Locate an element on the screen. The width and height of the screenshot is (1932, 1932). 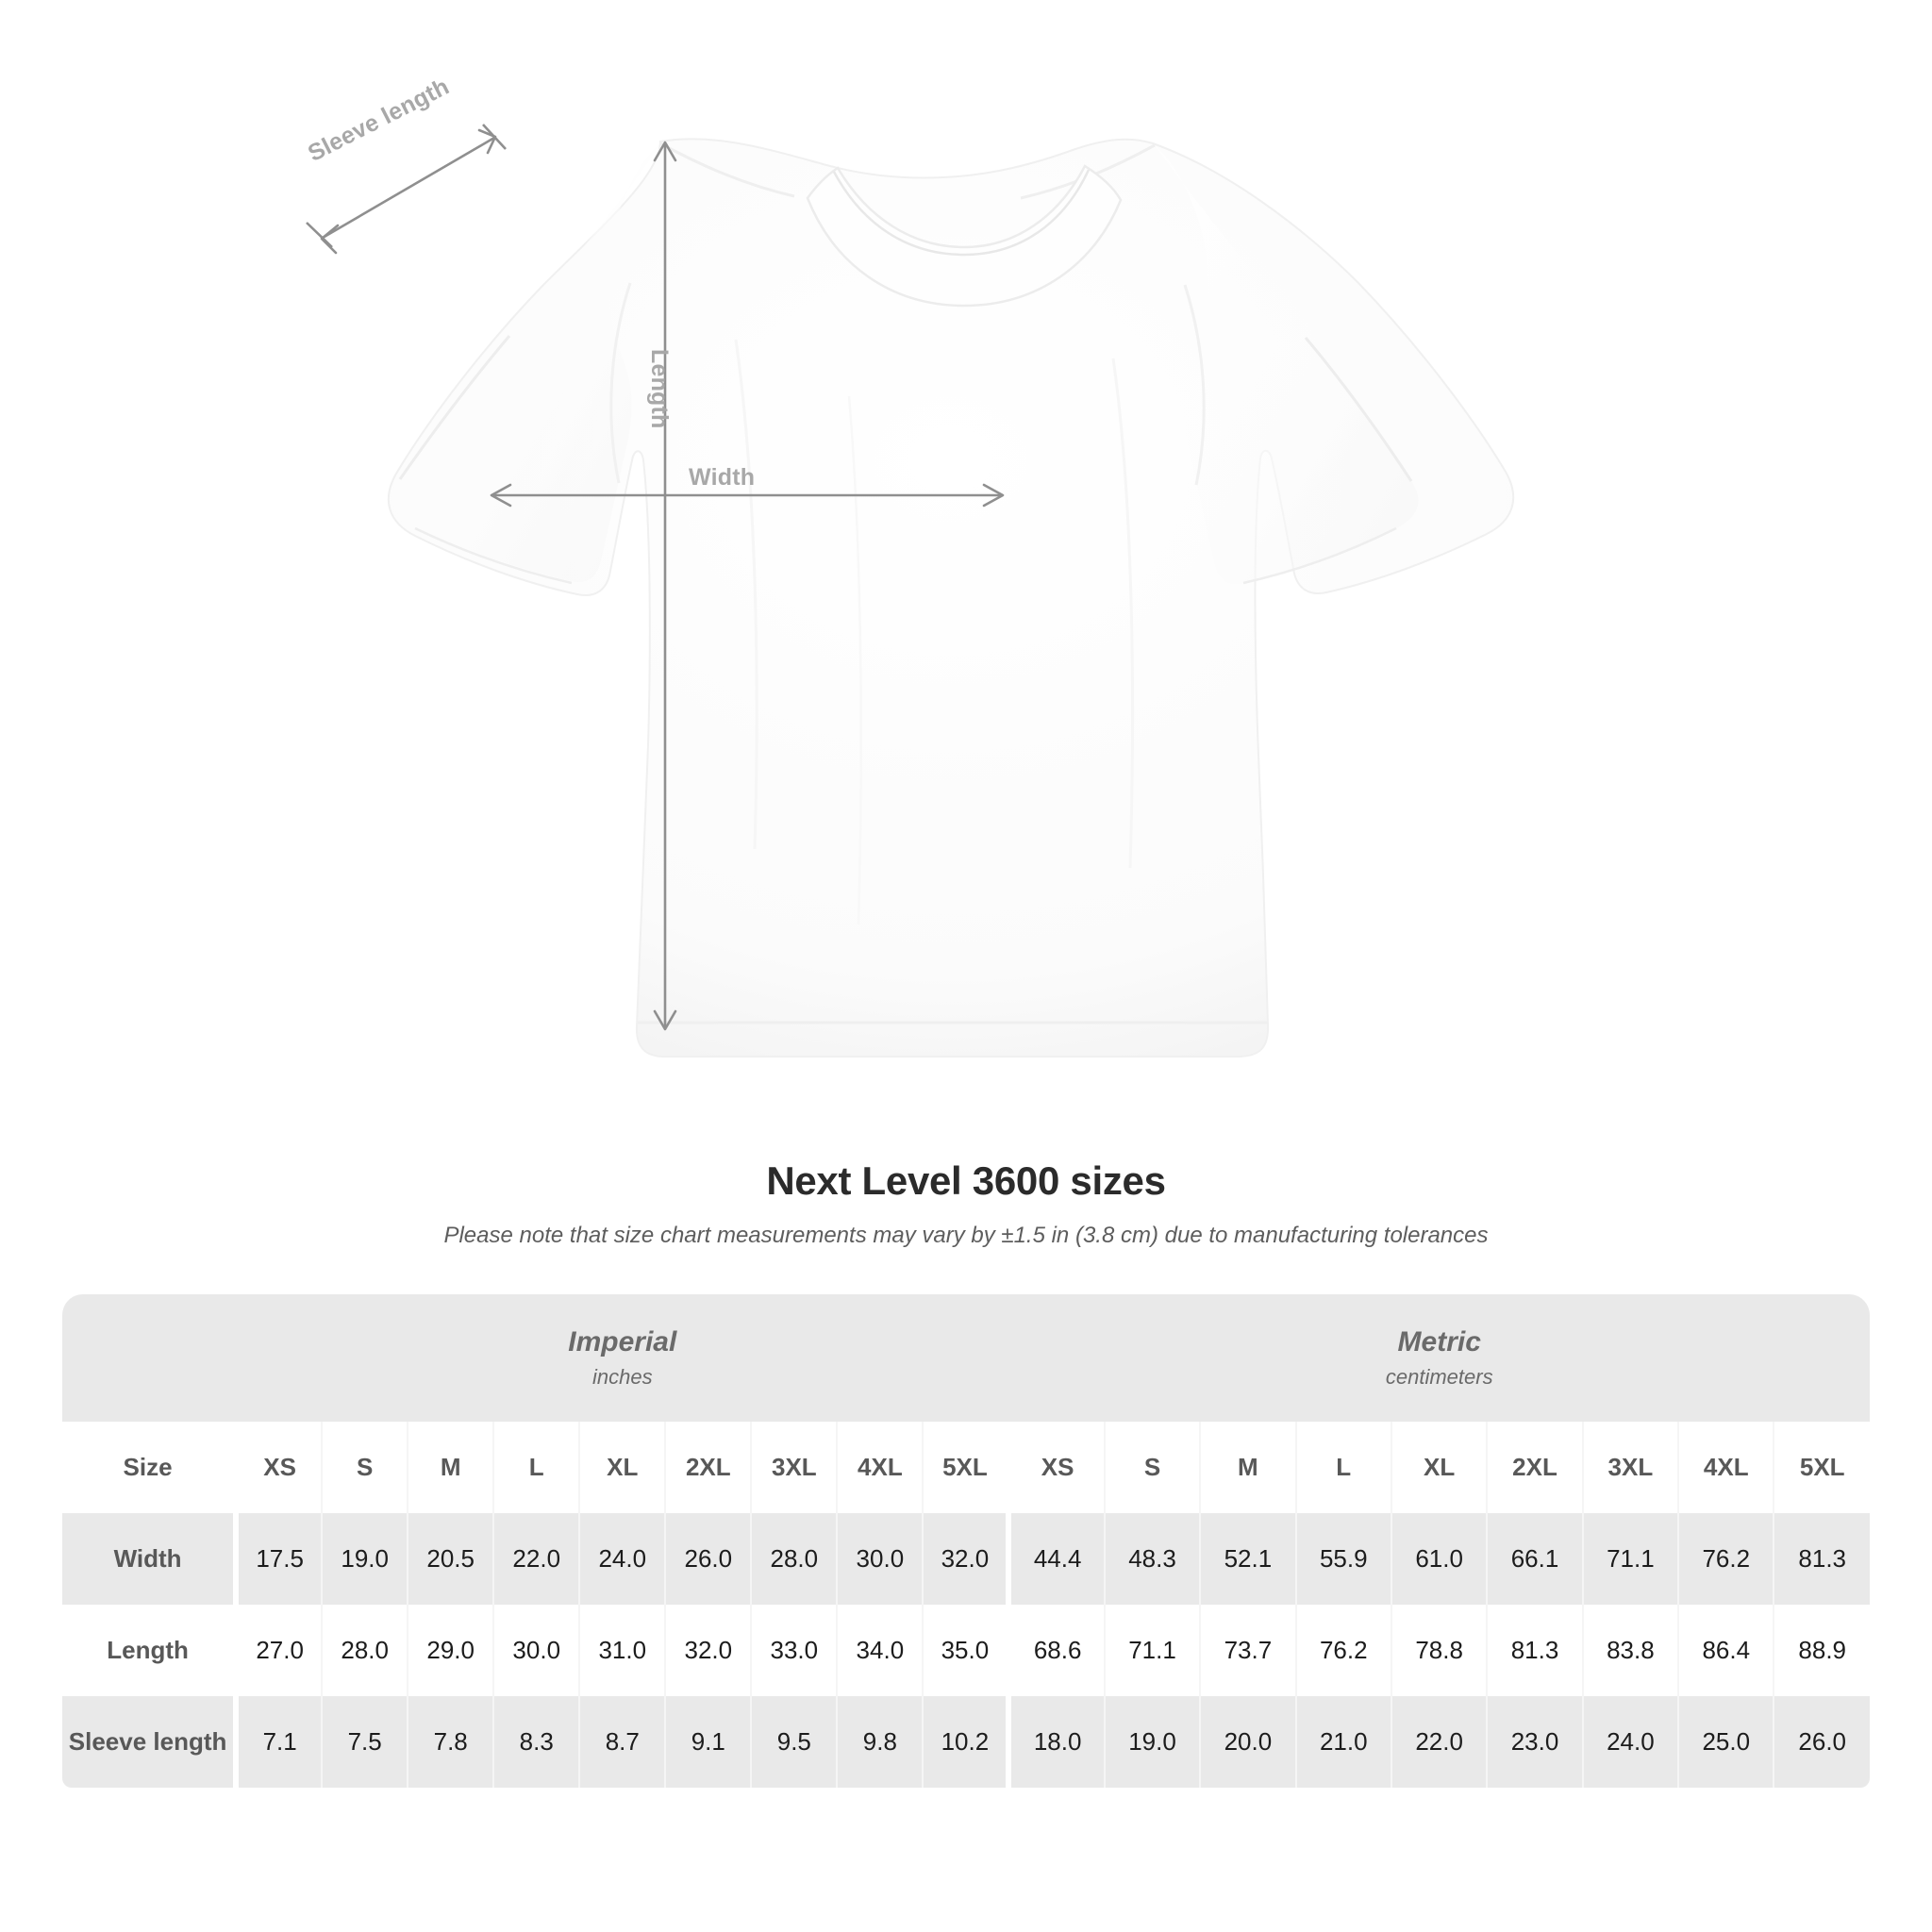
cell-length-metric-m: 73.7 is located at coordinates (1248, 1650).